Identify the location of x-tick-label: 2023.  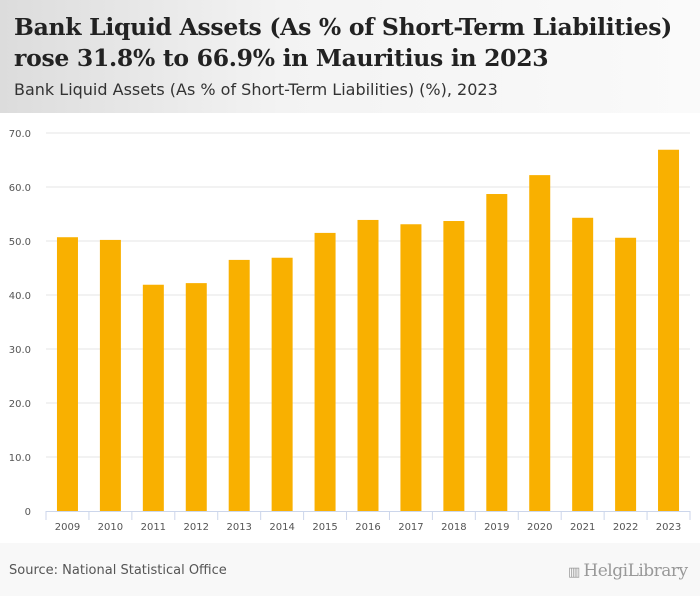
(668, 527).